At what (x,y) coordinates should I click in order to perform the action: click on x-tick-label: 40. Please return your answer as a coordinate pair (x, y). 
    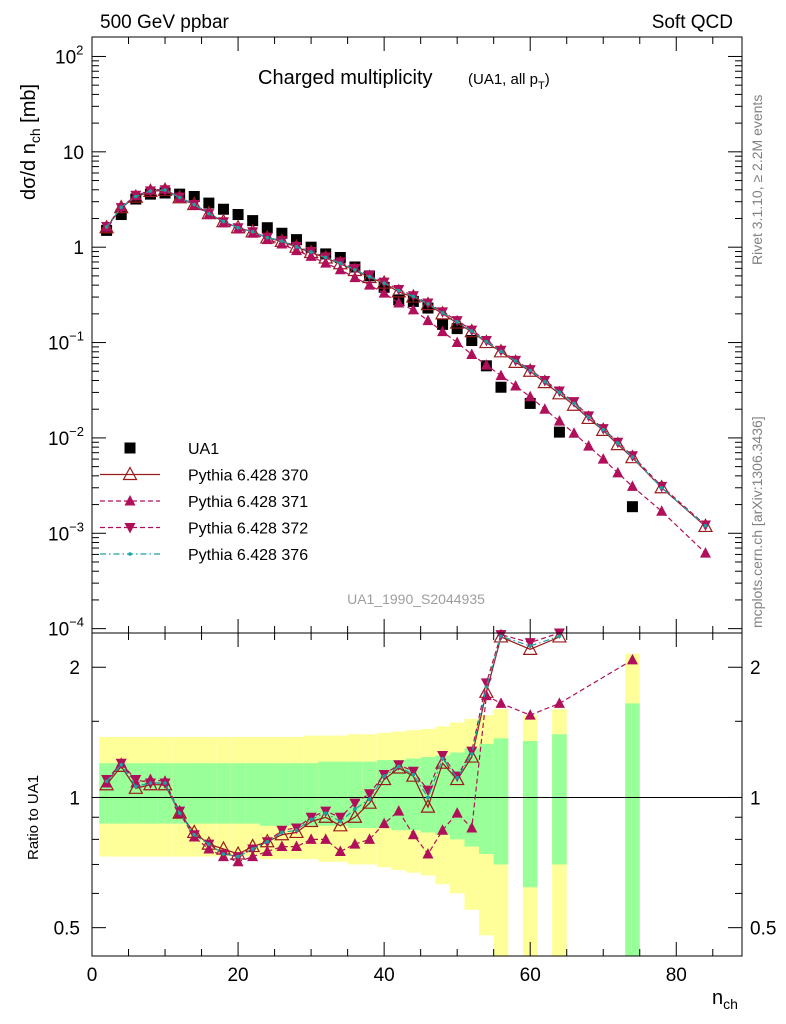
    Looking at the image, I should click on (384, 975).